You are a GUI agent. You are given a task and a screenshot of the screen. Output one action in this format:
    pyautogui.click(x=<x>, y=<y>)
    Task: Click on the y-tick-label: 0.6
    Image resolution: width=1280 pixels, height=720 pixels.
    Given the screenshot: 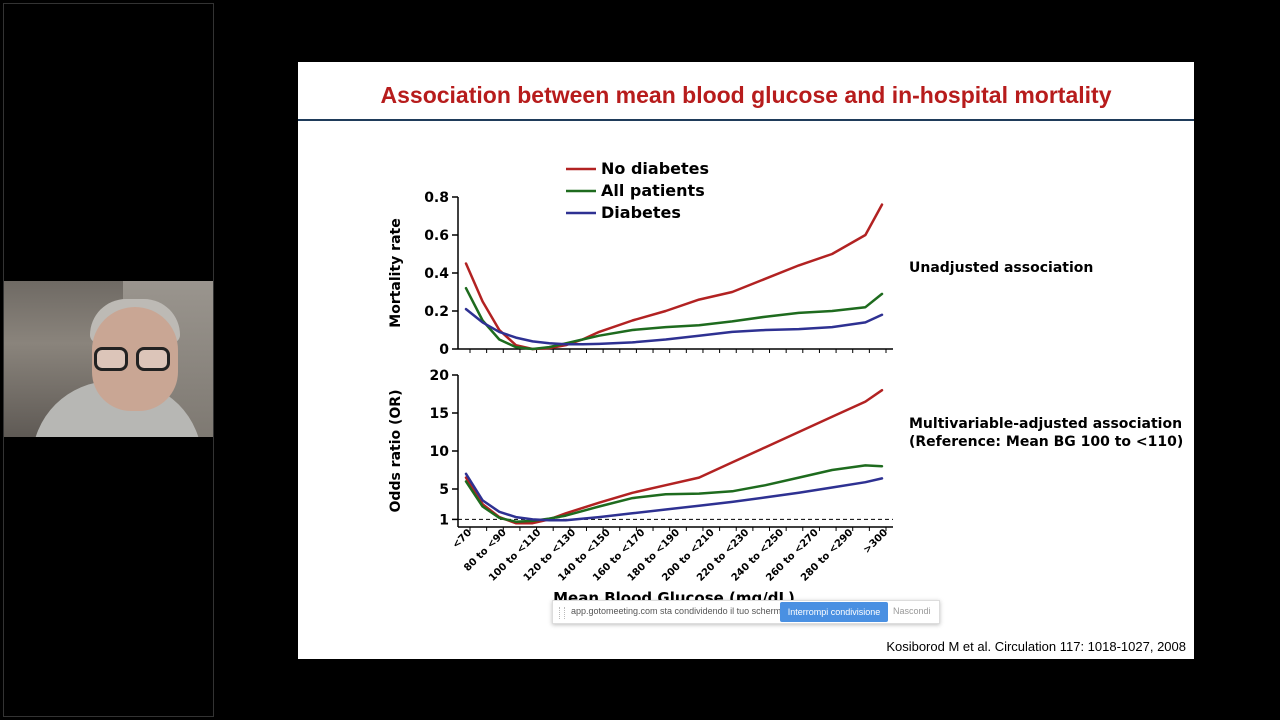 What is the action you would take?
    pyautogui.click(x=436, y=236)
    